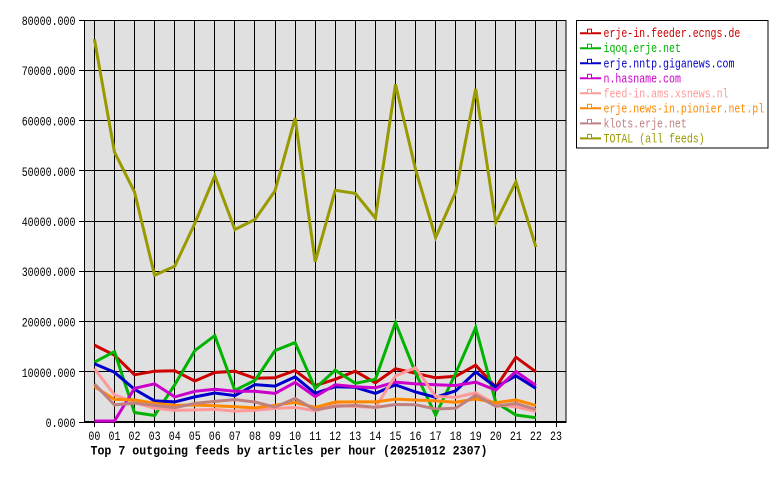  What do you see at coordinates (556, 436) in the screenshot?
I see `svg-text: 23` at bounding box center [556, 436].